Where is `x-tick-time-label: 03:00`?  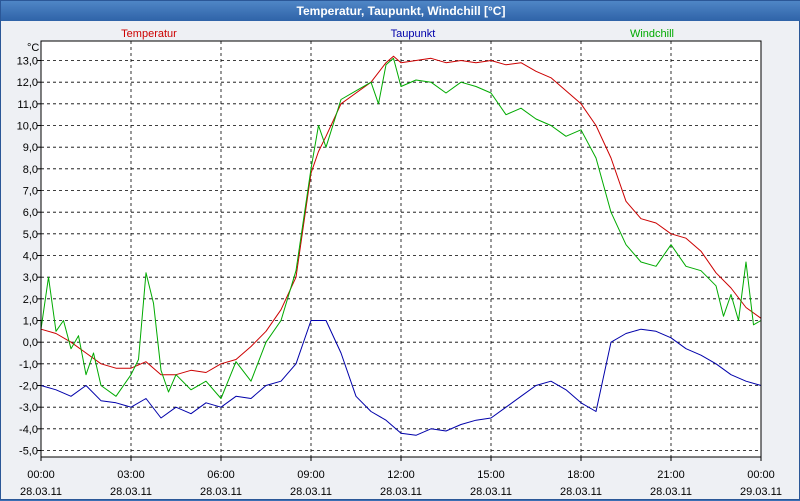 x-tick-time-label: 03:00 is located at coordinates (131, 475).